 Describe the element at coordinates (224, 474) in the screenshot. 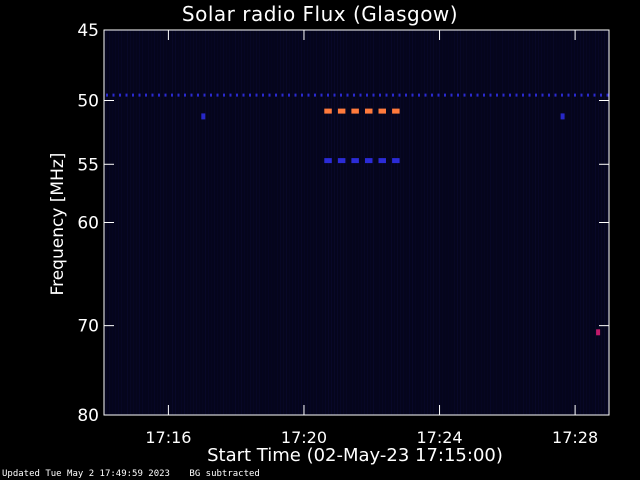

I see `background-note: BG subtracted` at that location.